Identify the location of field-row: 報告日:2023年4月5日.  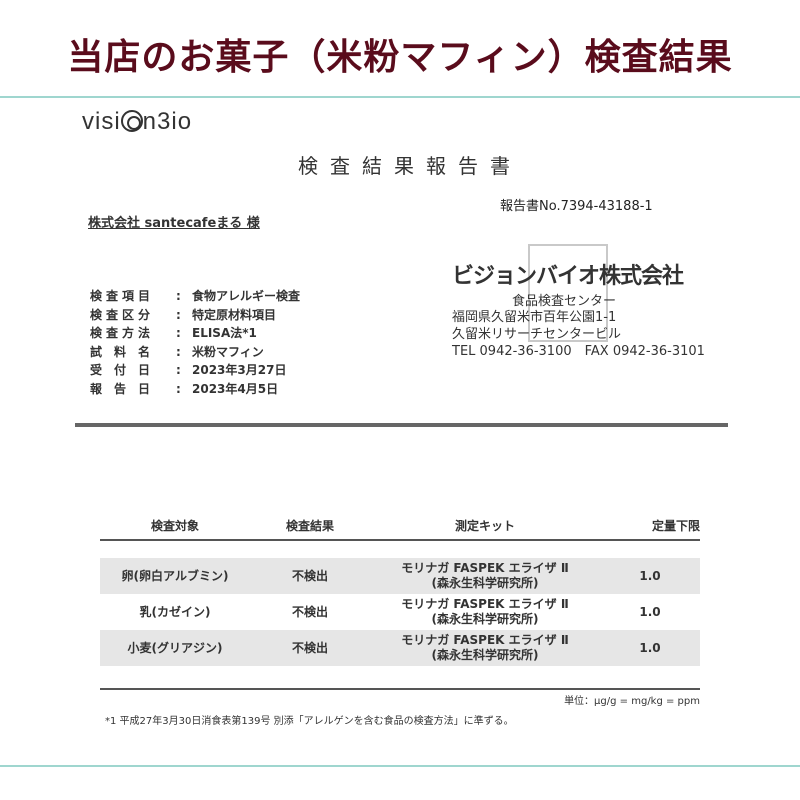
(195, 389).